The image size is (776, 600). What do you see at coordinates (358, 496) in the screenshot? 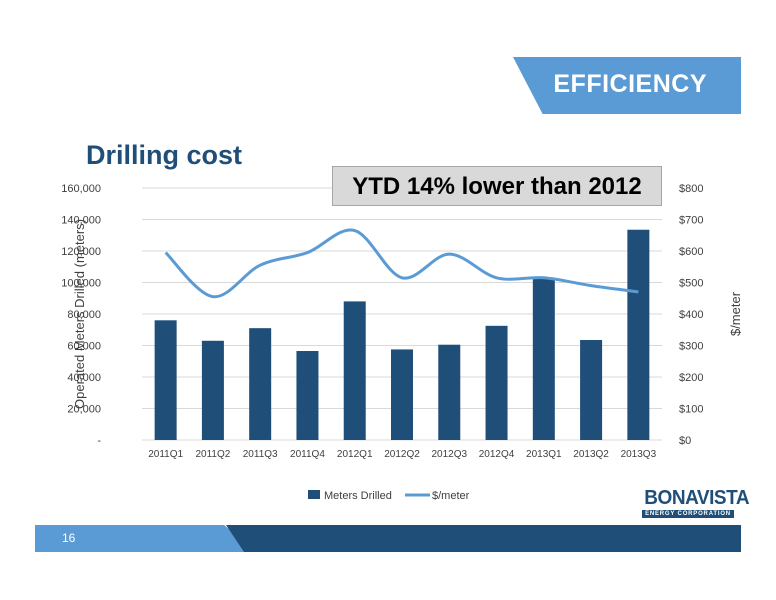
I see `legend-label-meters-drilled: Meters Drilled` at bounding box center [358, 496].